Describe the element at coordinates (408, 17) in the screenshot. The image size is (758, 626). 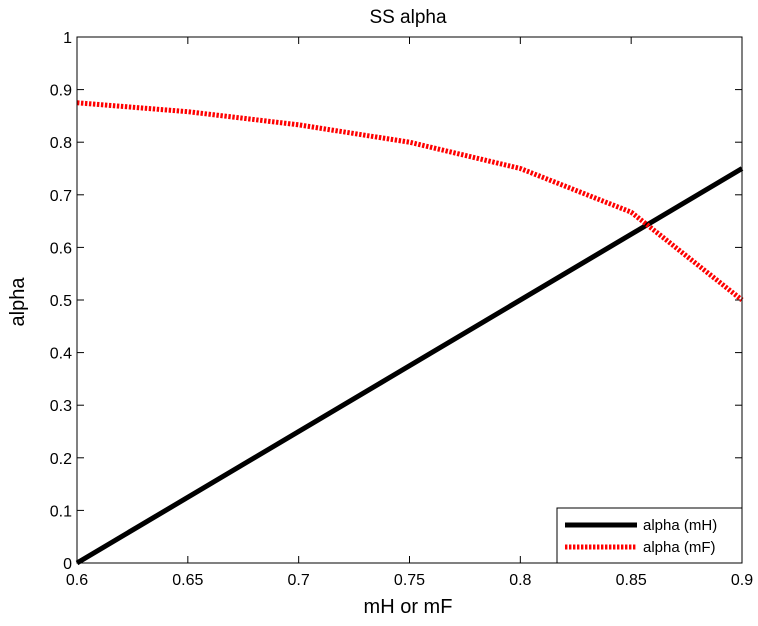
I see `chart-title: SS alpha` at that location.